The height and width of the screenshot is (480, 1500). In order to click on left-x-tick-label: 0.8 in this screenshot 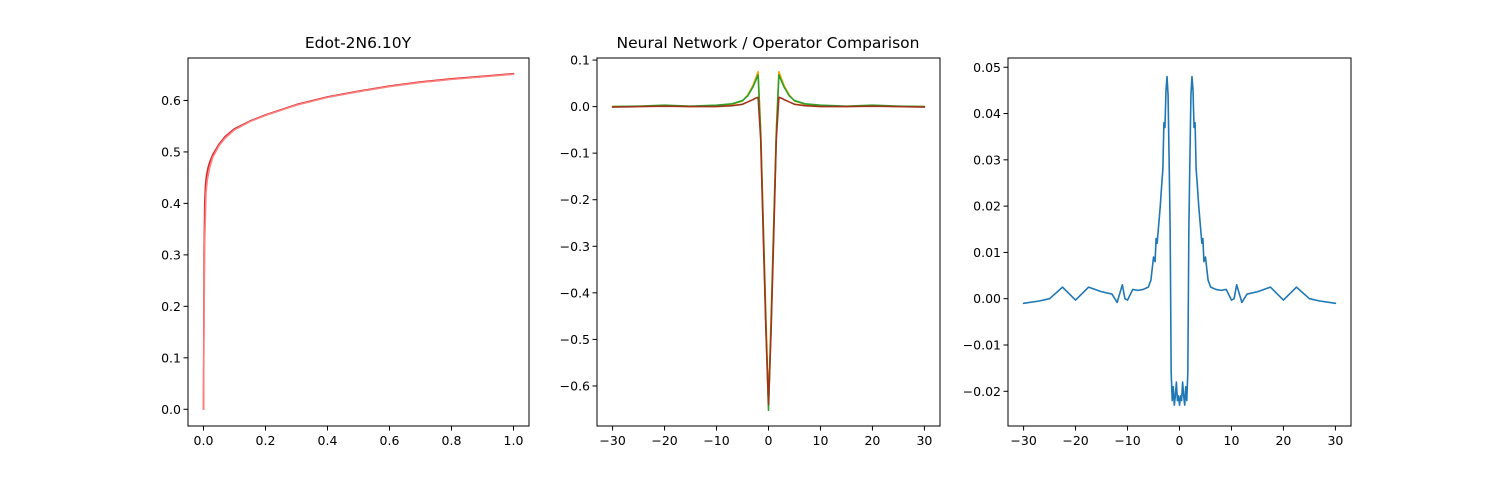, I will do `click(452, 440)`.